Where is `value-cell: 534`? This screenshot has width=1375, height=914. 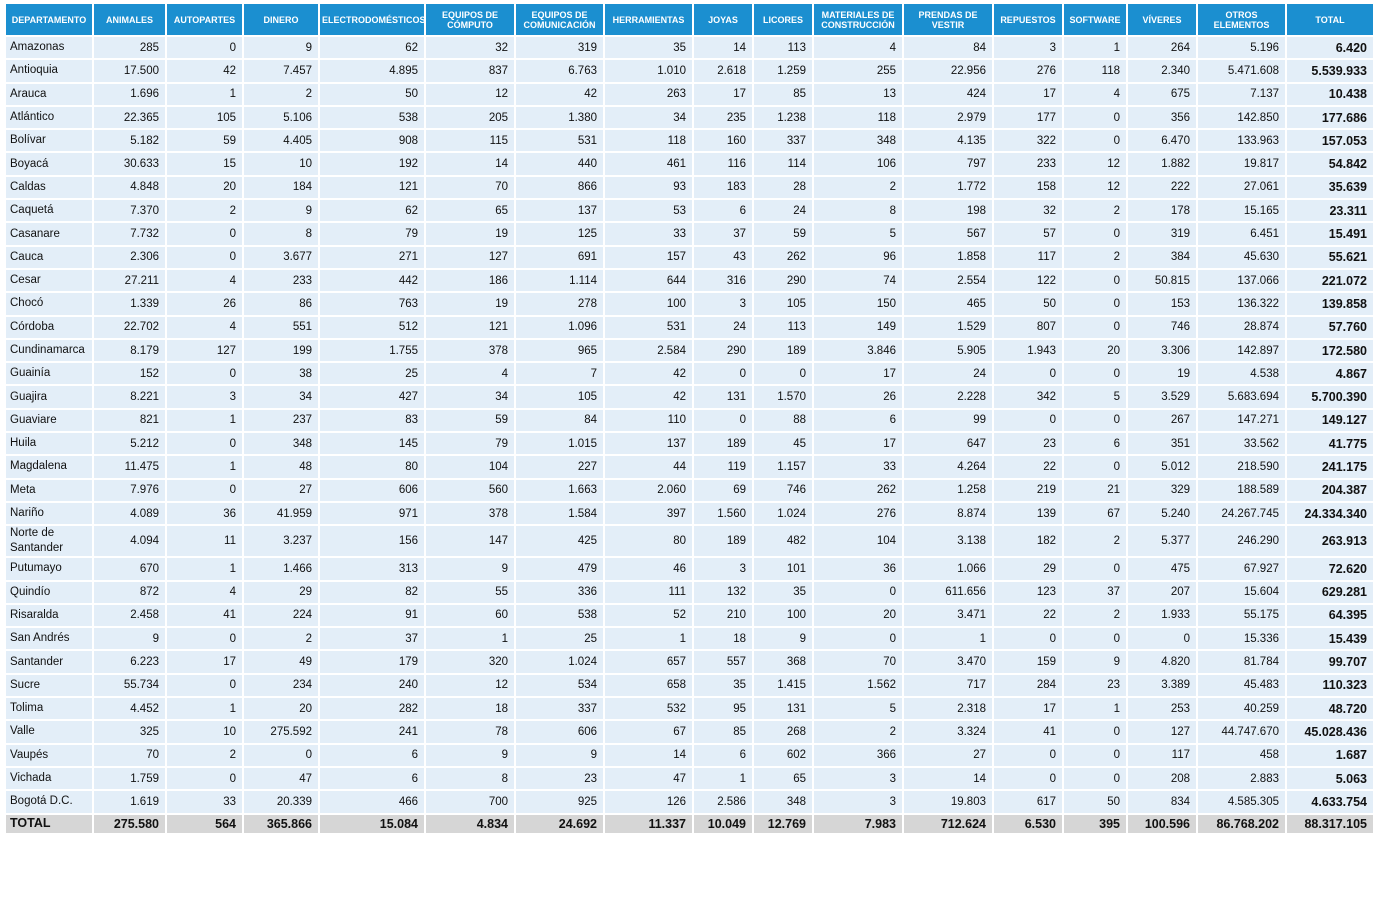 value-cell: 534 is located at coordinates (559, 685).